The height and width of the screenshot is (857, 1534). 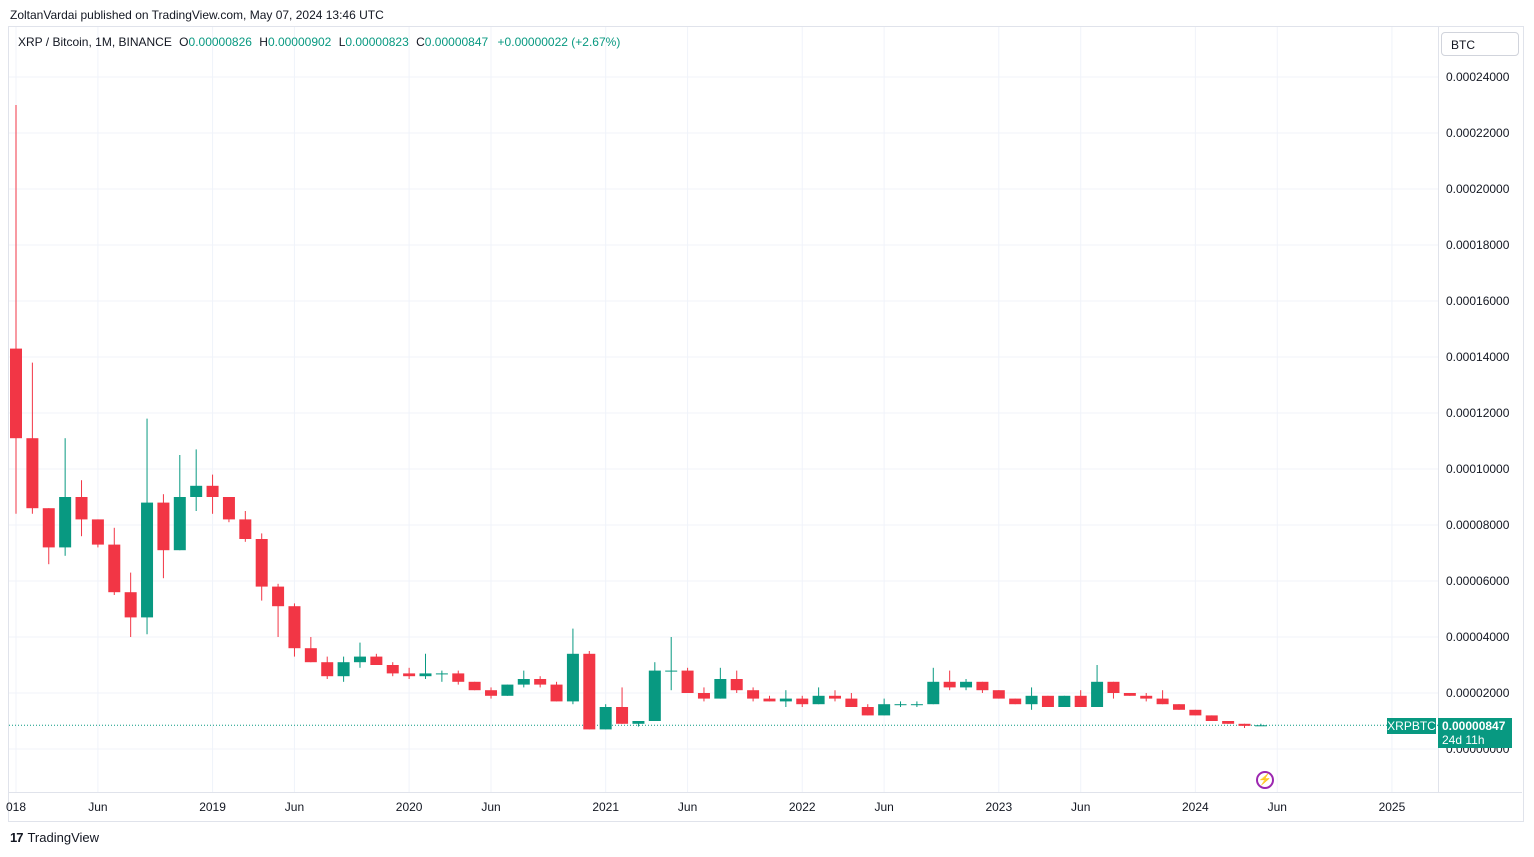 What do you see at coordinates (184, 42) in the screenshot?
I see `legend-open-label: O` at bounding box center [184, 42].